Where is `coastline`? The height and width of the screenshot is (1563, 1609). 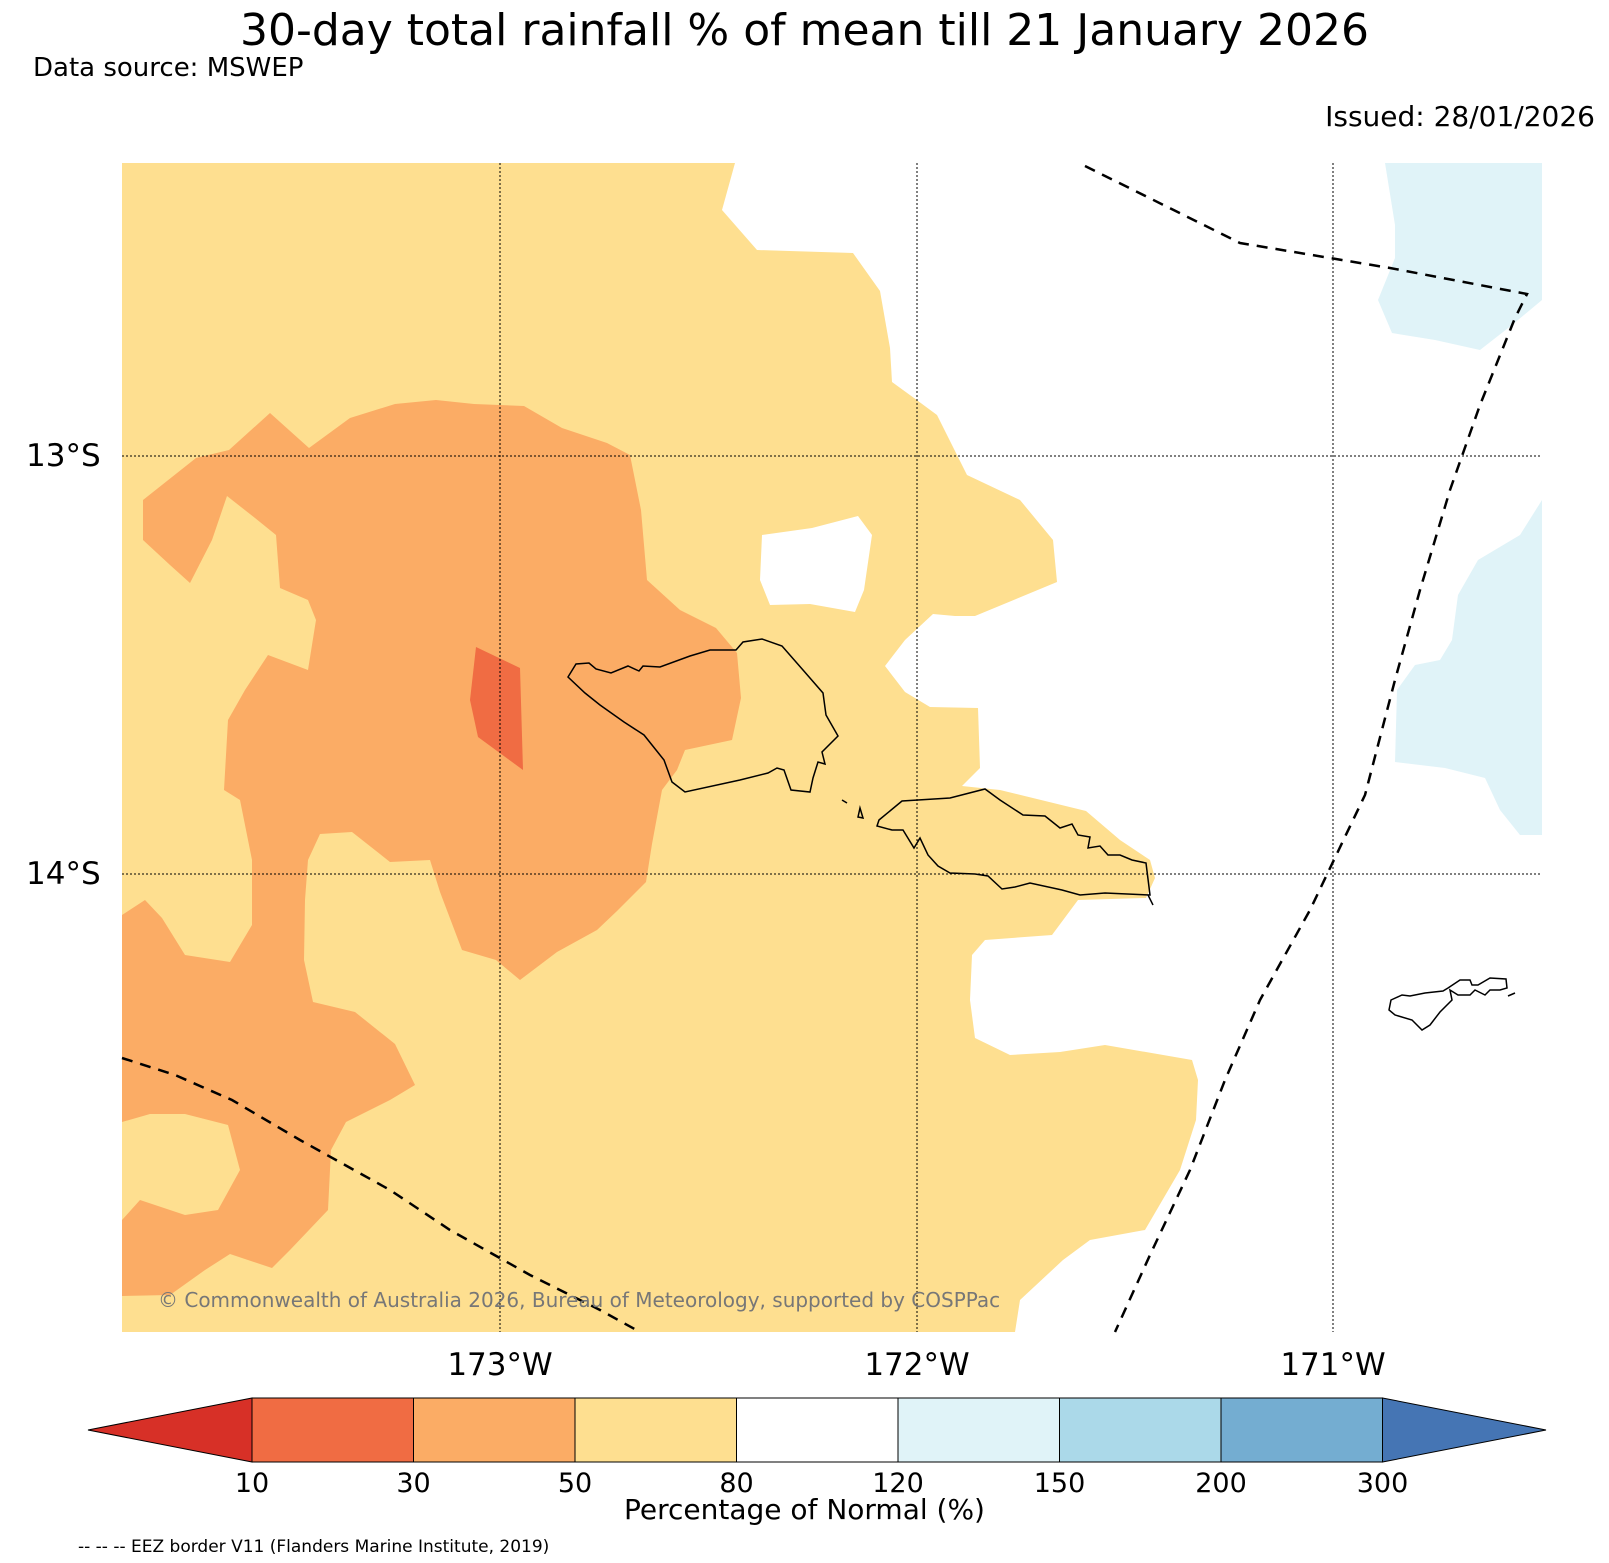 coastline is located at coordinates (1041, 834).